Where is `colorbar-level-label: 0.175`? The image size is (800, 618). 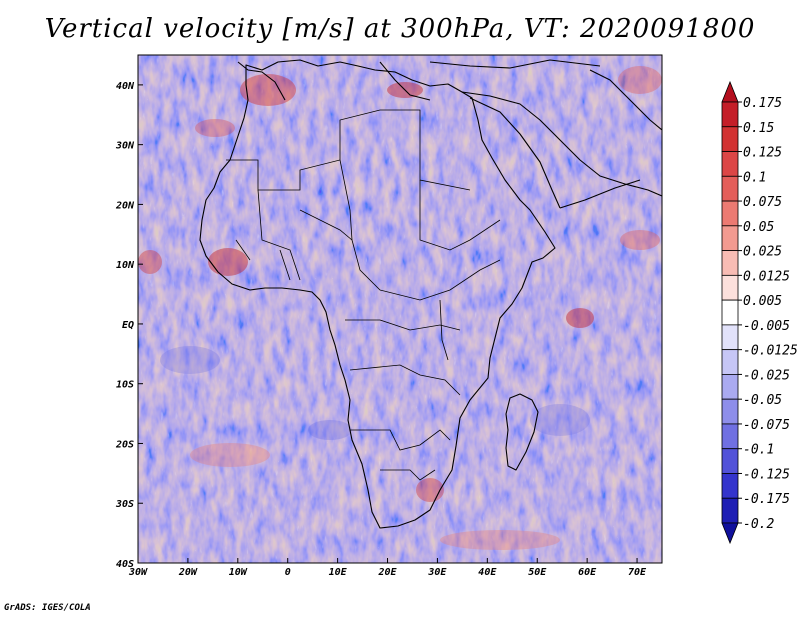
colorbar-level-label: 0.175 is located at coordinates (762, 103).